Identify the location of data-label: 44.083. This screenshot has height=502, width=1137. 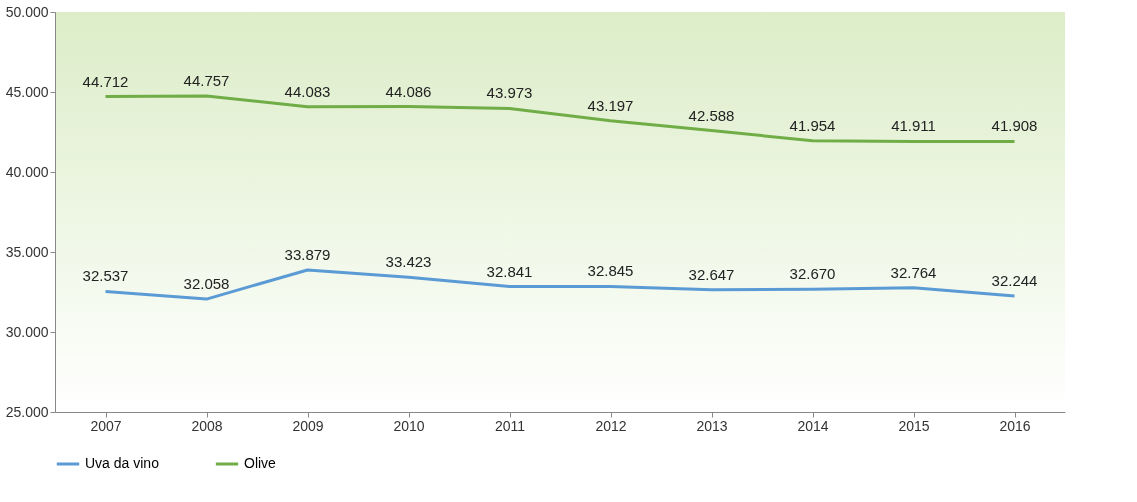
(307, 91).